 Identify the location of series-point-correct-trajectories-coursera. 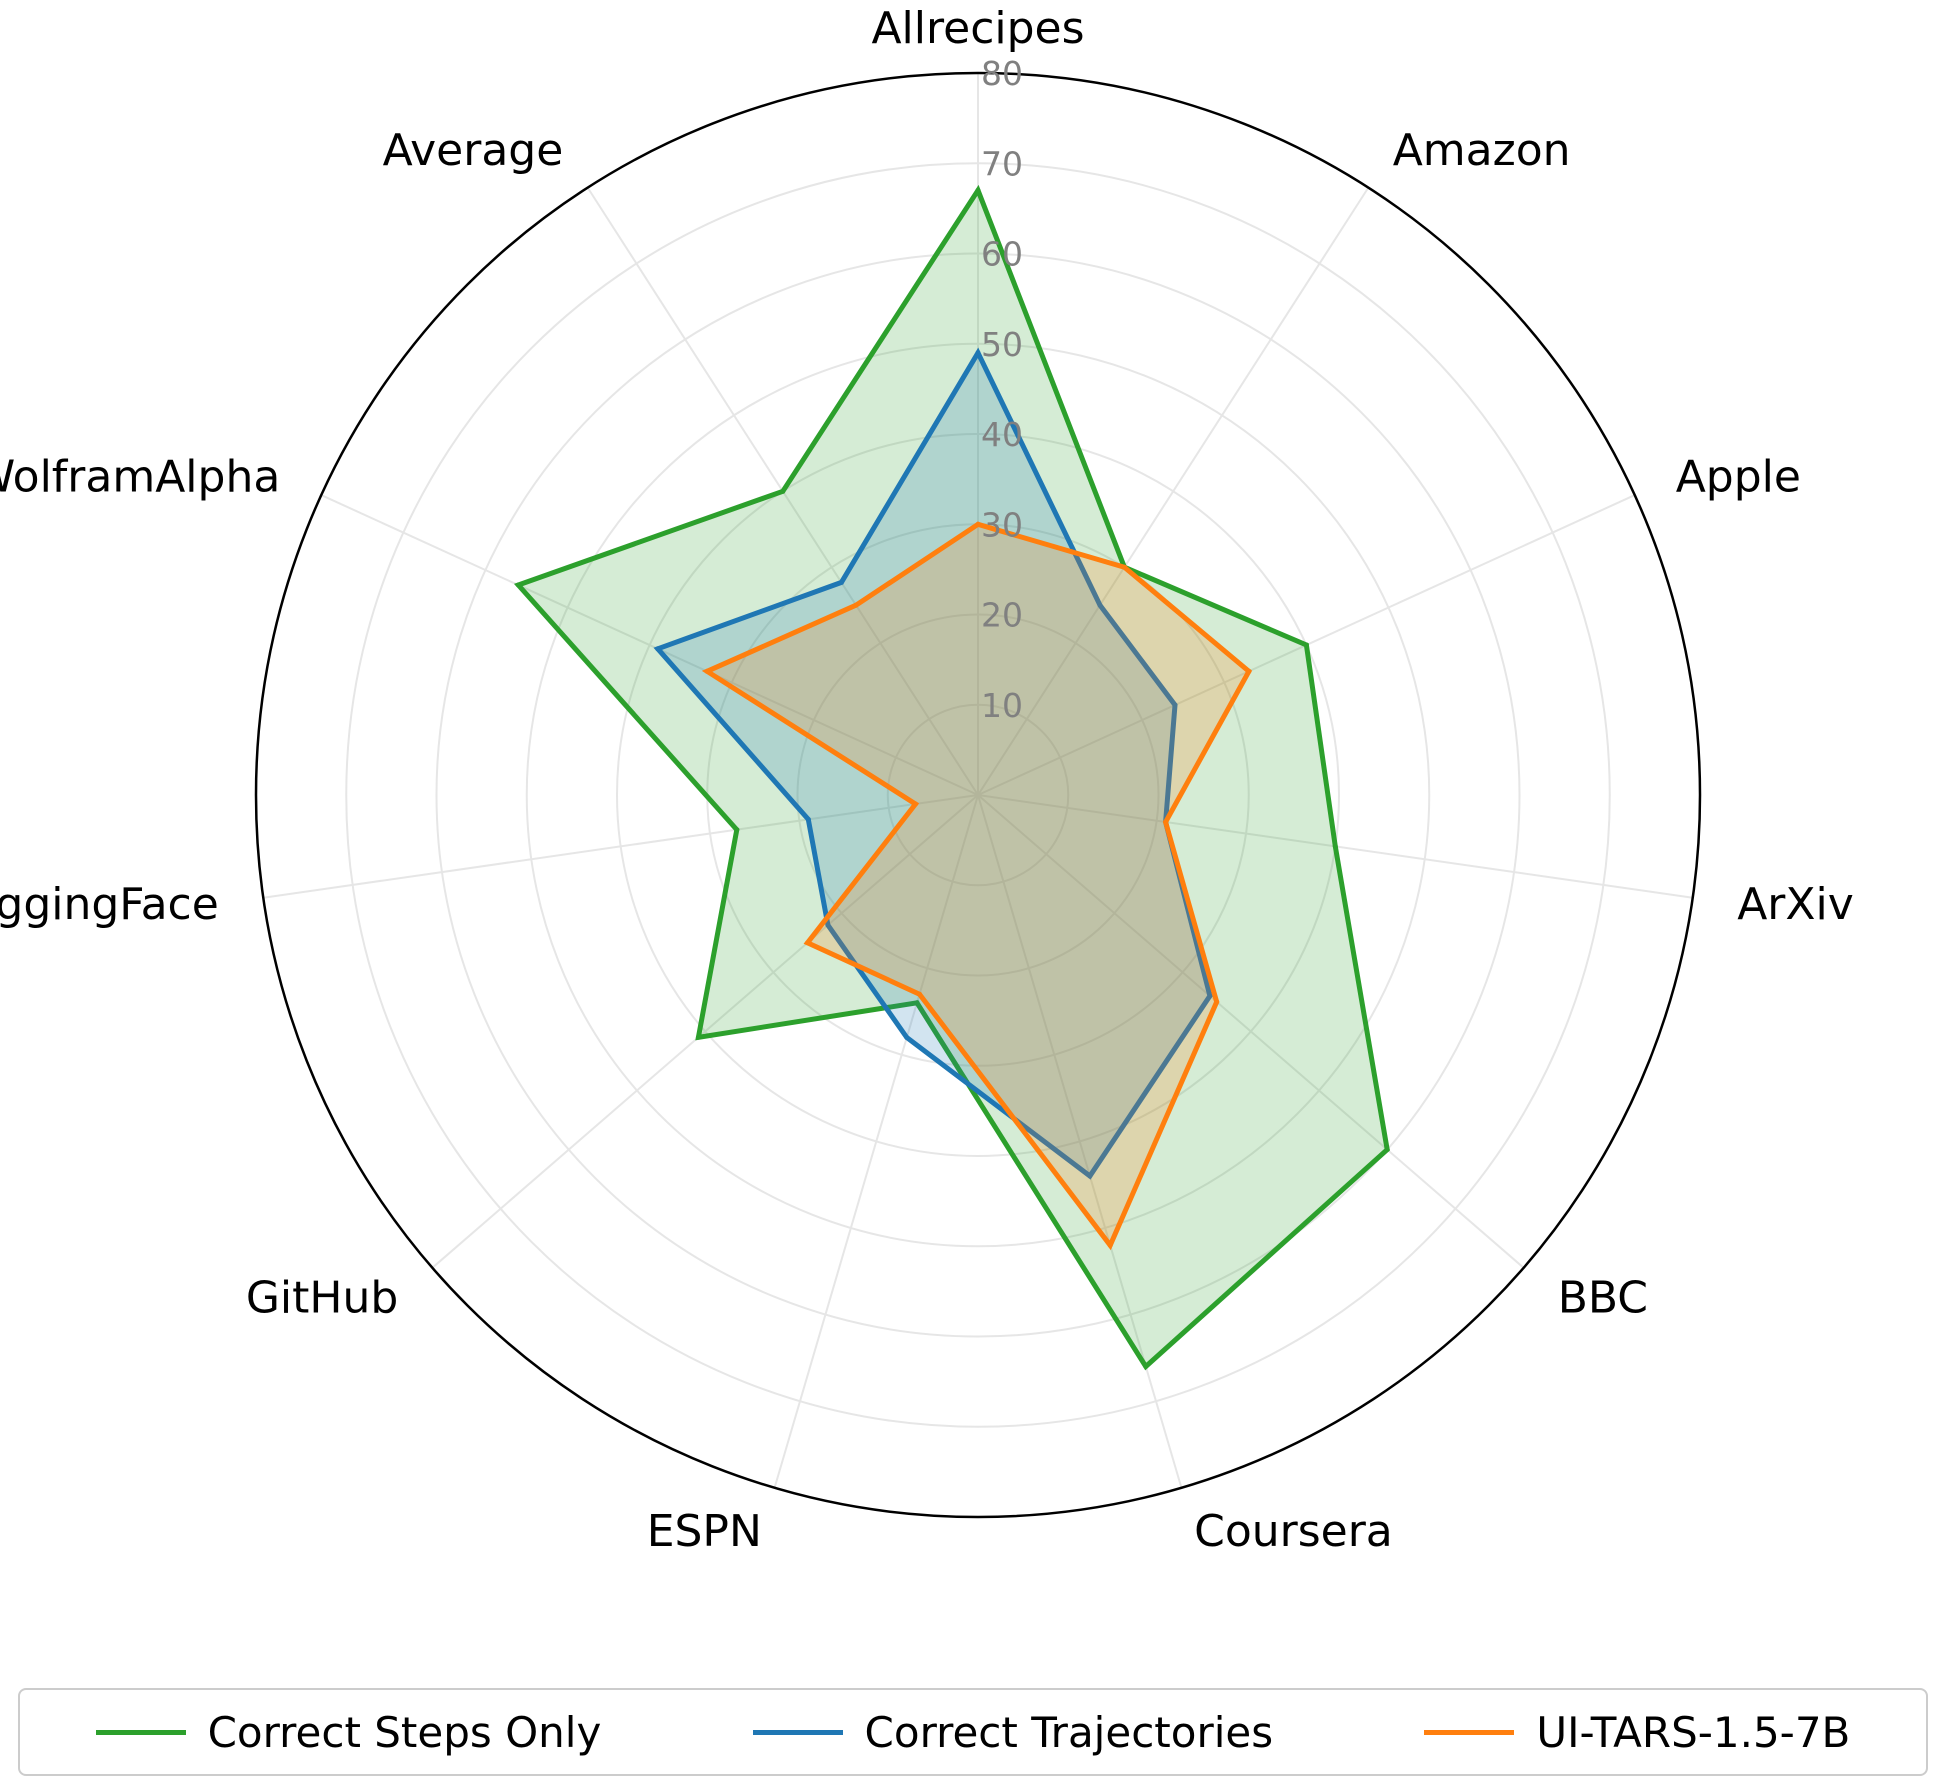
(1090, 1176).